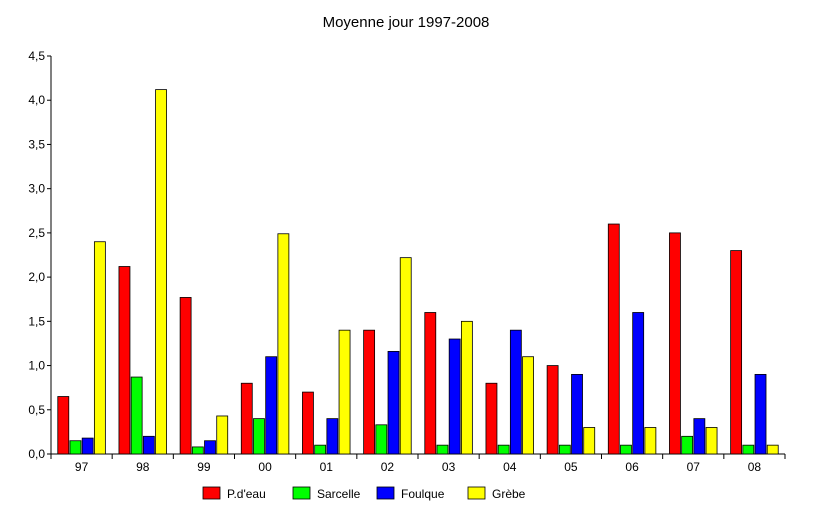 The width and height of the screenshot is (814, 517). Describe the element at coordinates (143, 467) in the screenshot. I see `x-tick-label: 98` at that location.